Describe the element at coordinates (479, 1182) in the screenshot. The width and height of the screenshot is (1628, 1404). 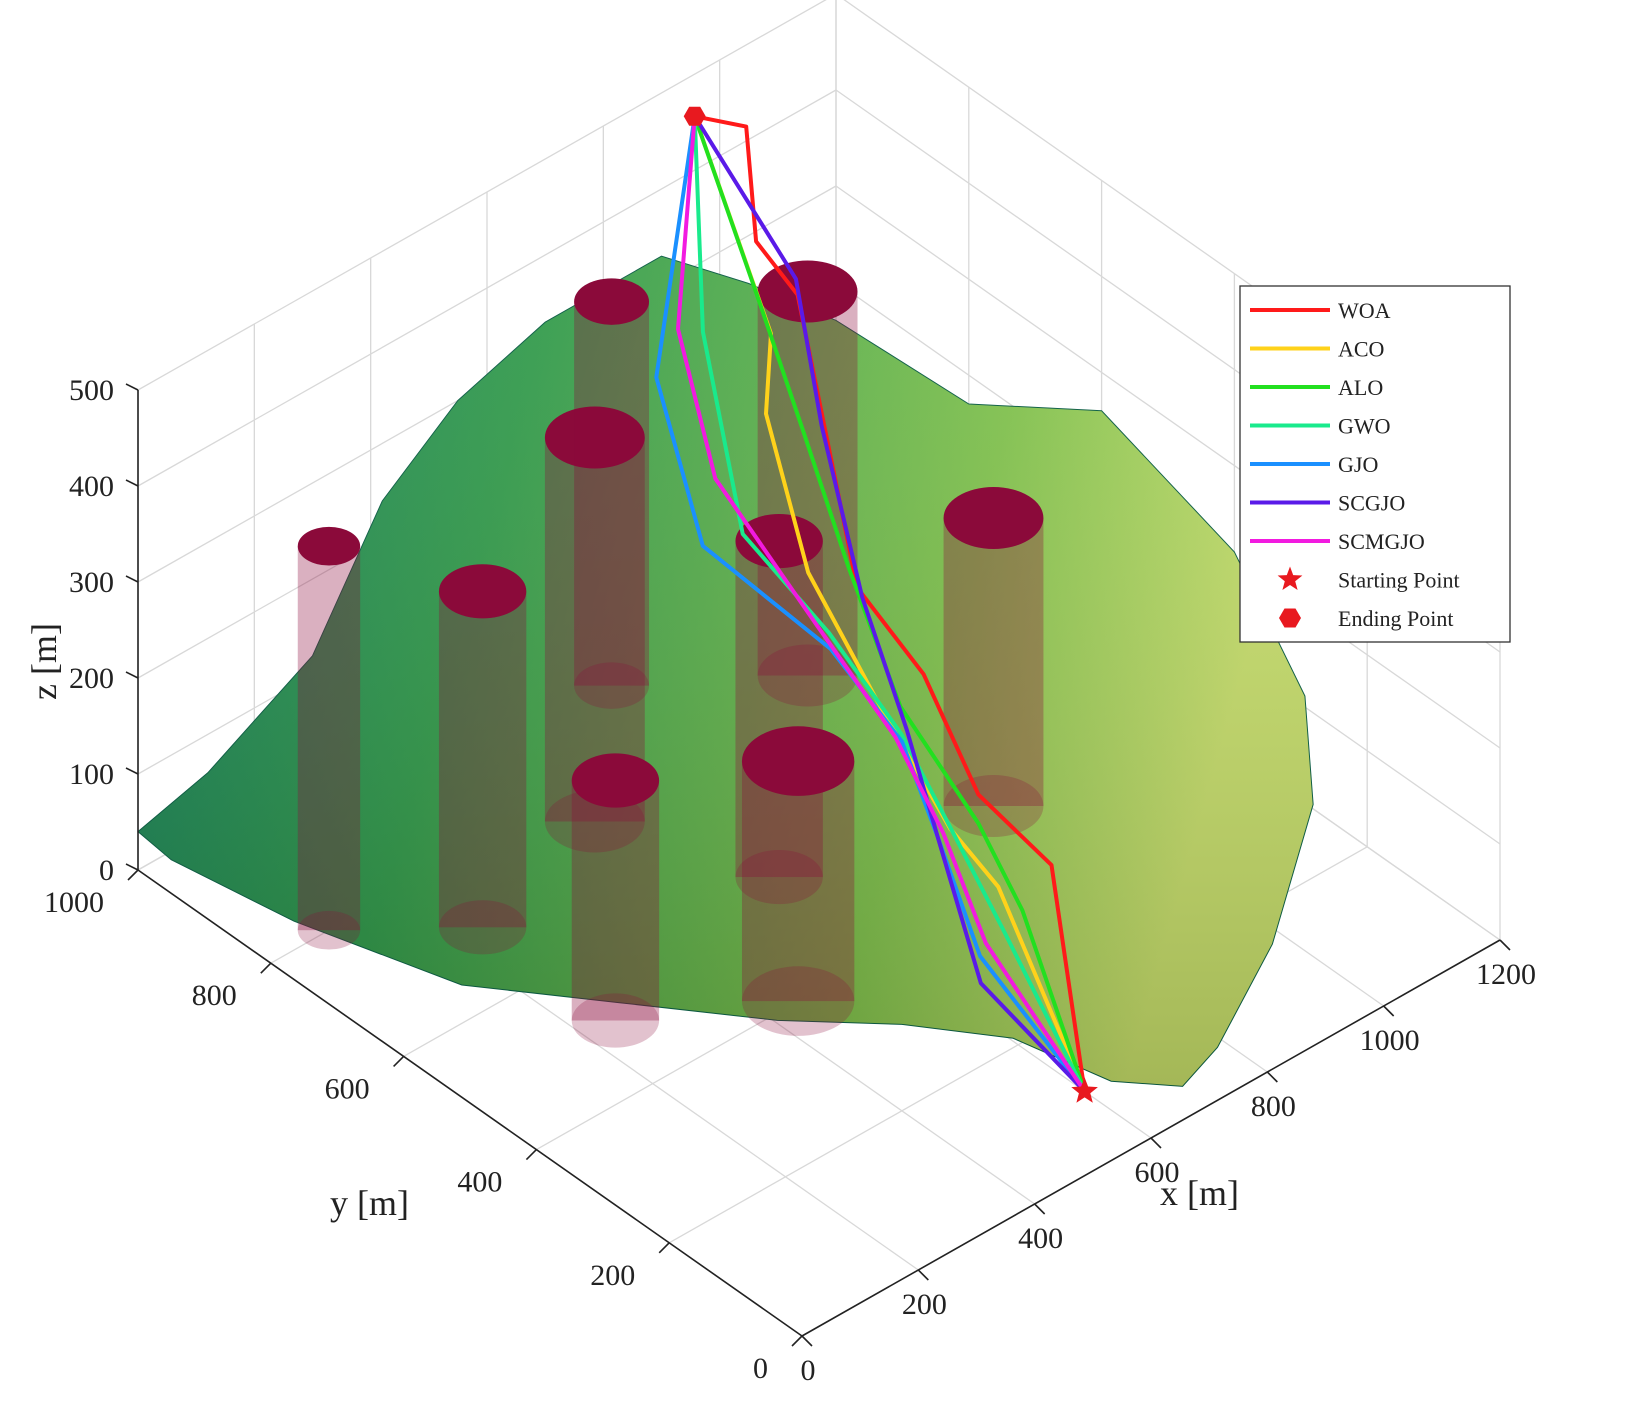
I see `y-tick-label: 400` at that location.